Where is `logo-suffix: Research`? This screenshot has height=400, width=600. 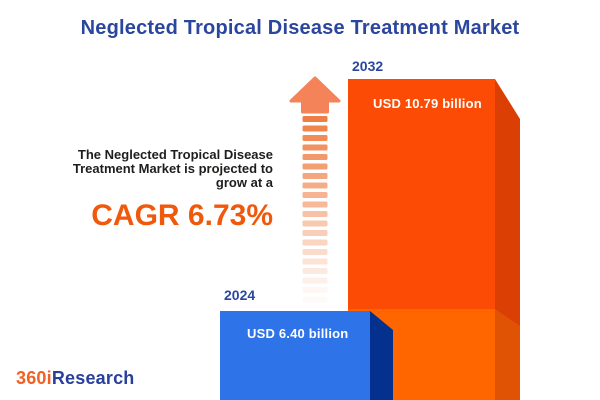 logo-suffix: Research is located at coordinates (93, 378).